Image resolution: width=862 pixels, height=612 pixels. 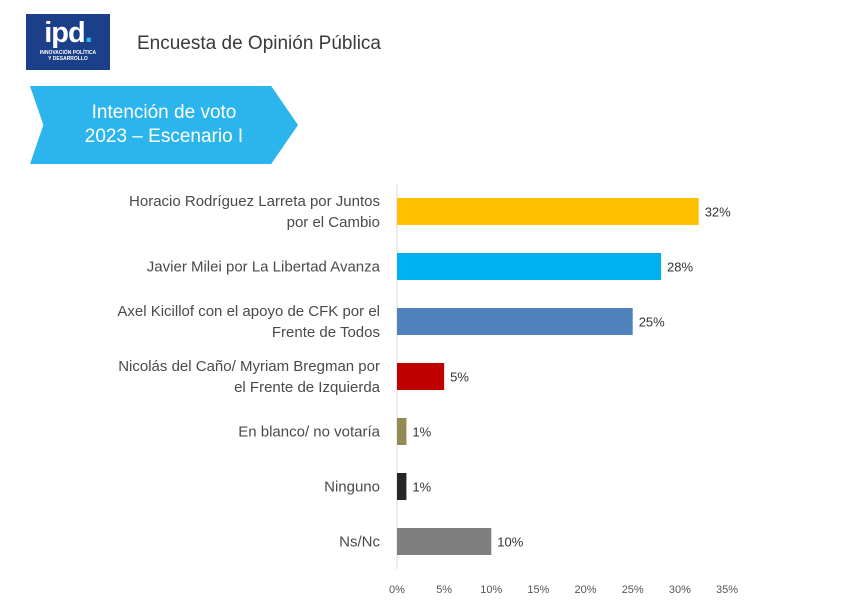 What do you see at coordinates (633, 590) in the screenshot?
I see `x-tick-label: 25%` at bounding box center [633, 590].